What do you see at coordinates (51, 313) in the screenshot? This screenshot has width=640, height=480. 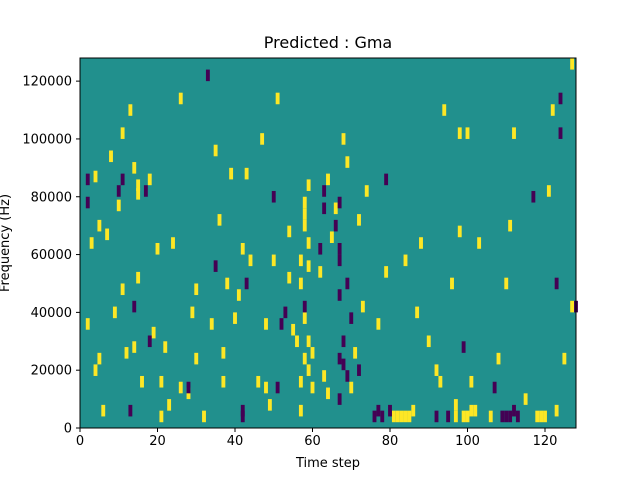 I see `y-tick-label: 40000` at bounding box center [51, 313].